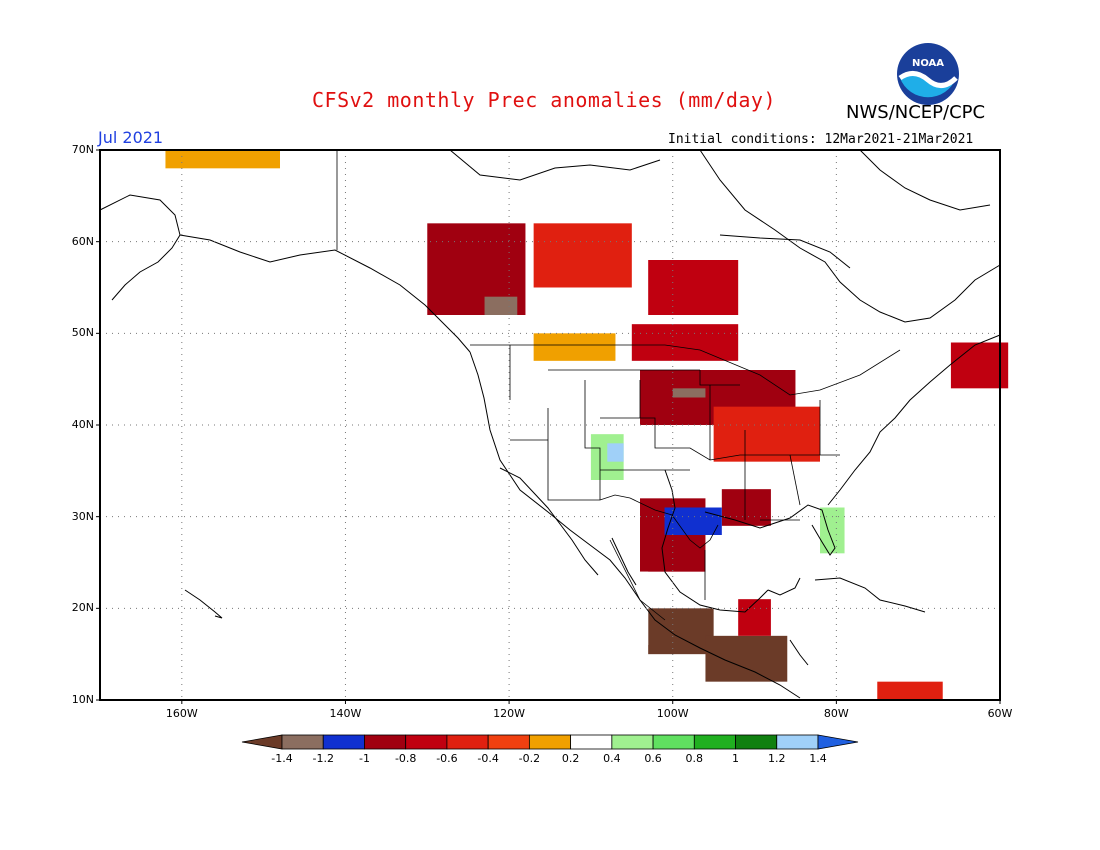 Image resolution: width=1100 pixels, height=850 pixels. I want to click on colorbar-label: -0.6, so click(447, 758).